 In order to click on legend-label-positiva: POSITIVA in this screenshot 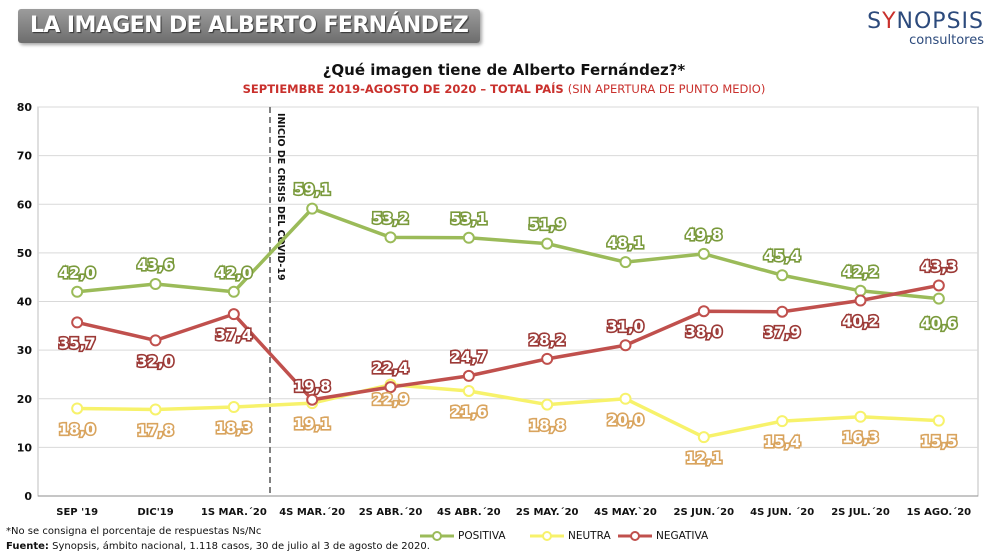, I will do `click(482, 536)`.